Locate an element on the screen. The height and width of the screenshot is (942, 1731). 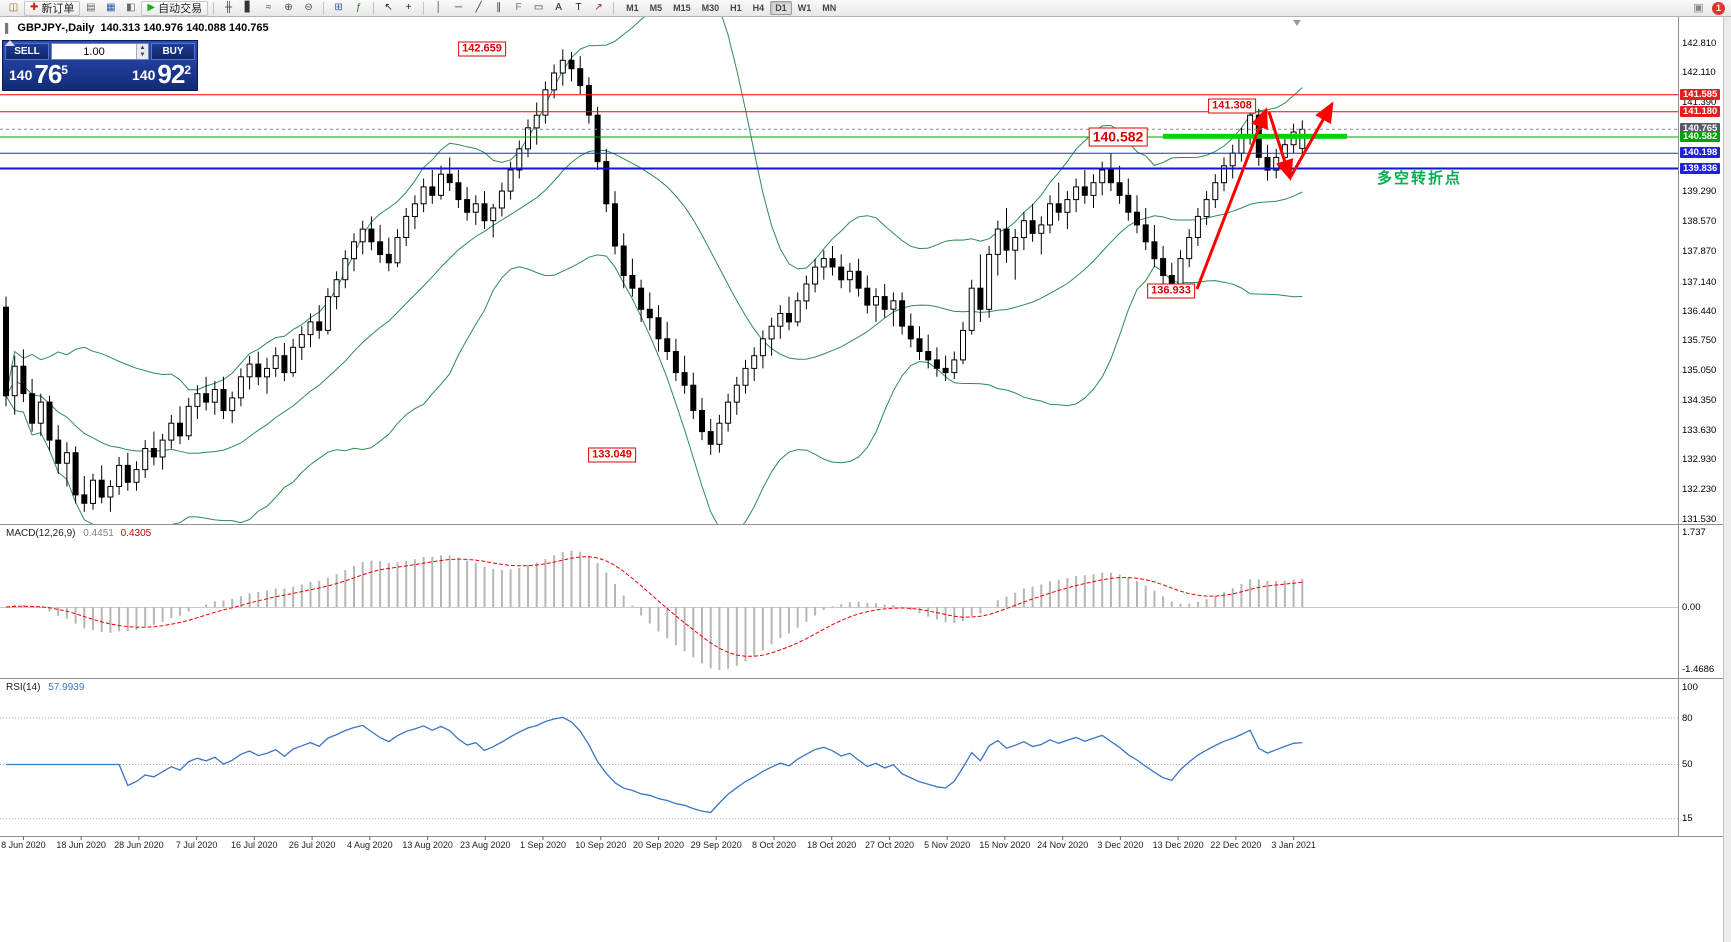
tile-windows-icon: ⊞ is located at coordinates (338, 8).